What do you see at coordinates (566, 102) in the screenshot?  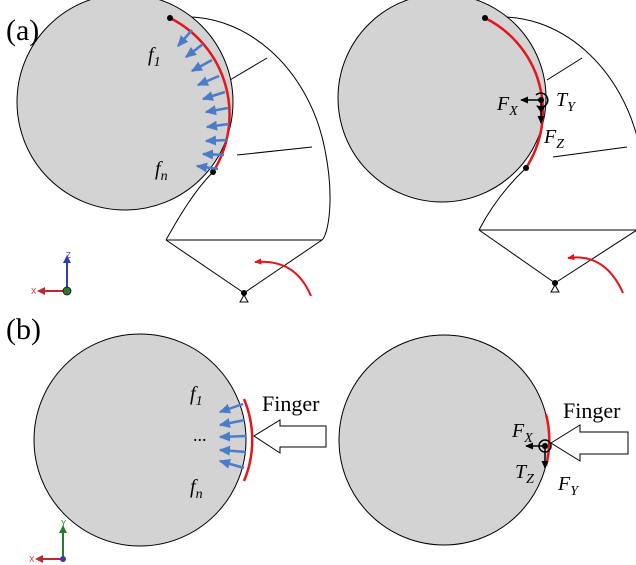 I see `resultant-label-ty: TY` at bounding box center [566, 102].